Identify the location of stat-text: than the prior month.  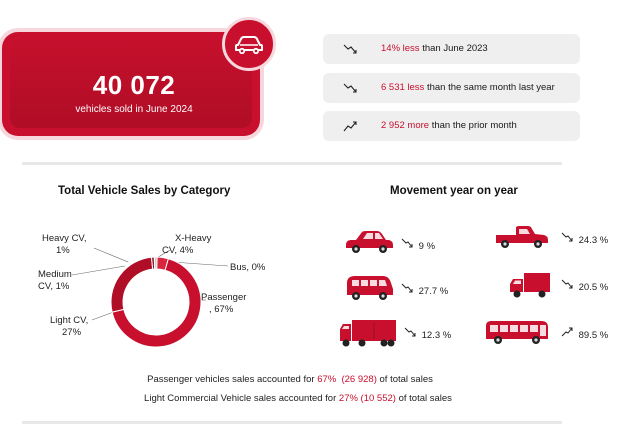
(474, 125).